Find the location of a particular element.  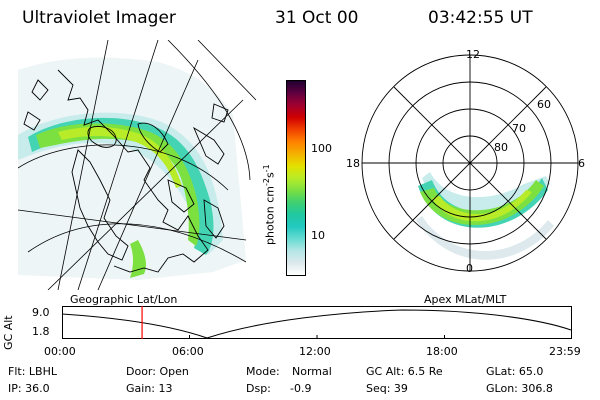

door-label: Door: Open is located at coordinates (157, 371).